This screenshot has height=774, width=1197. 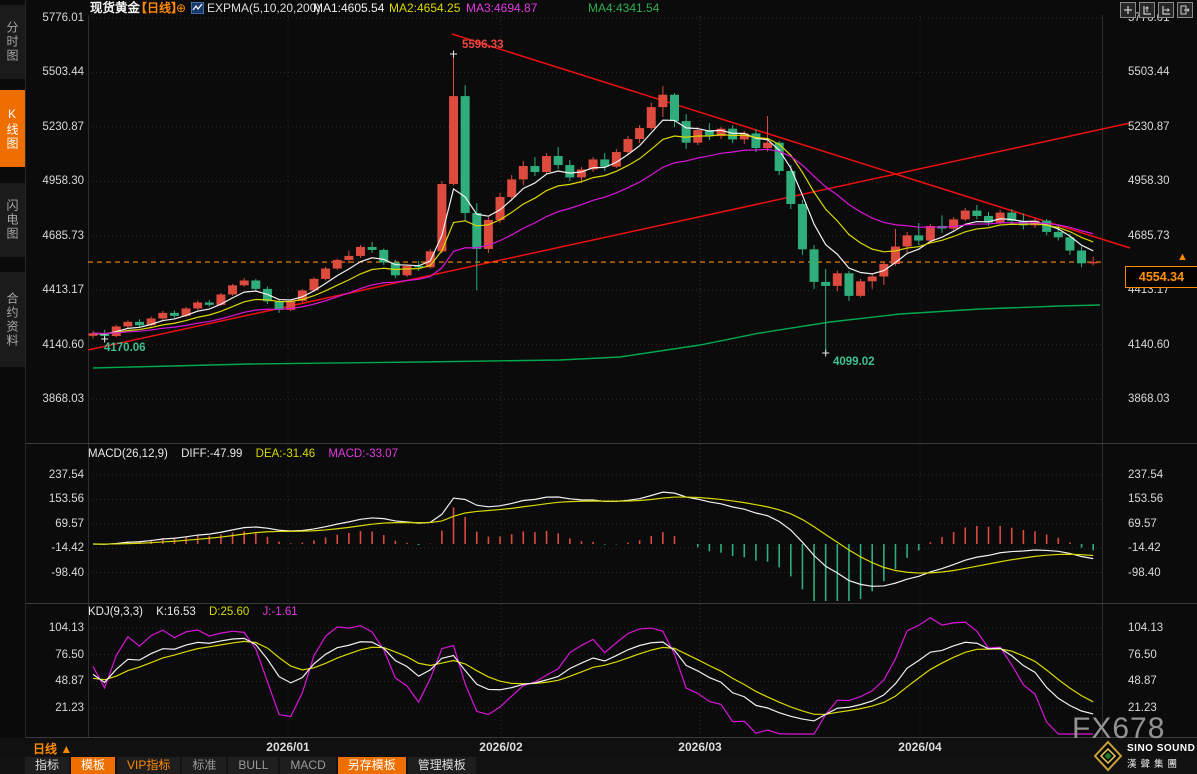 I want to click on expma-label: EXPMA(5,10,20,200), so click(x=264, y=8).